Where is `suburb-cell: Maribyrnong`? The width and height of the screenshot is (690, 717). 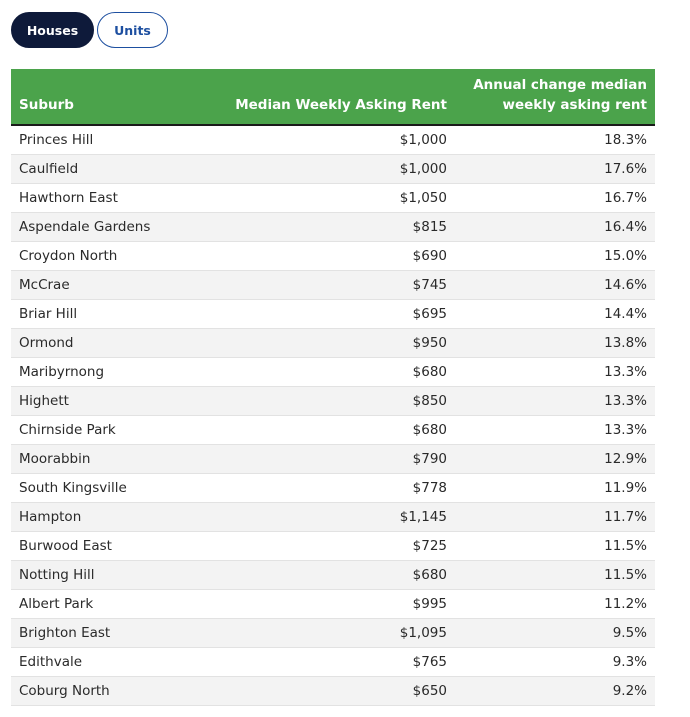 suburb-cell: Maribyrnong is located at coordinates (86, 372).